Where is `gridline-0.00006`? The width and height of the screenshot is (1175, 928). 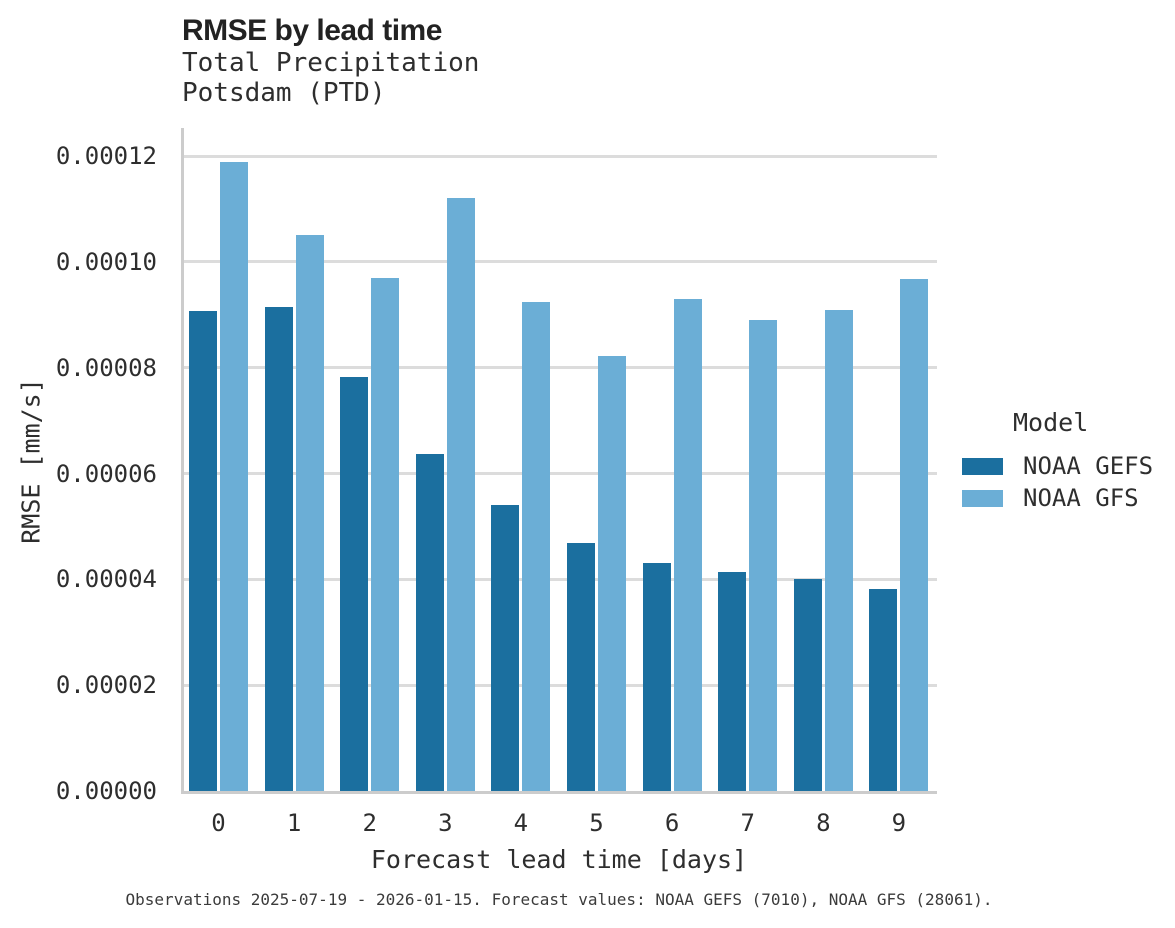
gridline-0.00006 is located at coordinates (559, 474).